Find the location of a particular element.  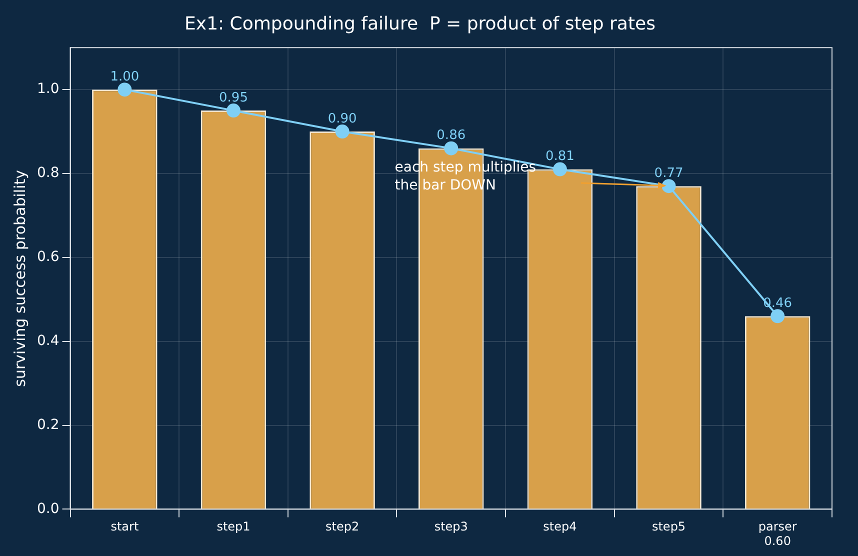

chart-title: Ex1: Compounding failure P = product of step rates is located at coordinates (420, 23).